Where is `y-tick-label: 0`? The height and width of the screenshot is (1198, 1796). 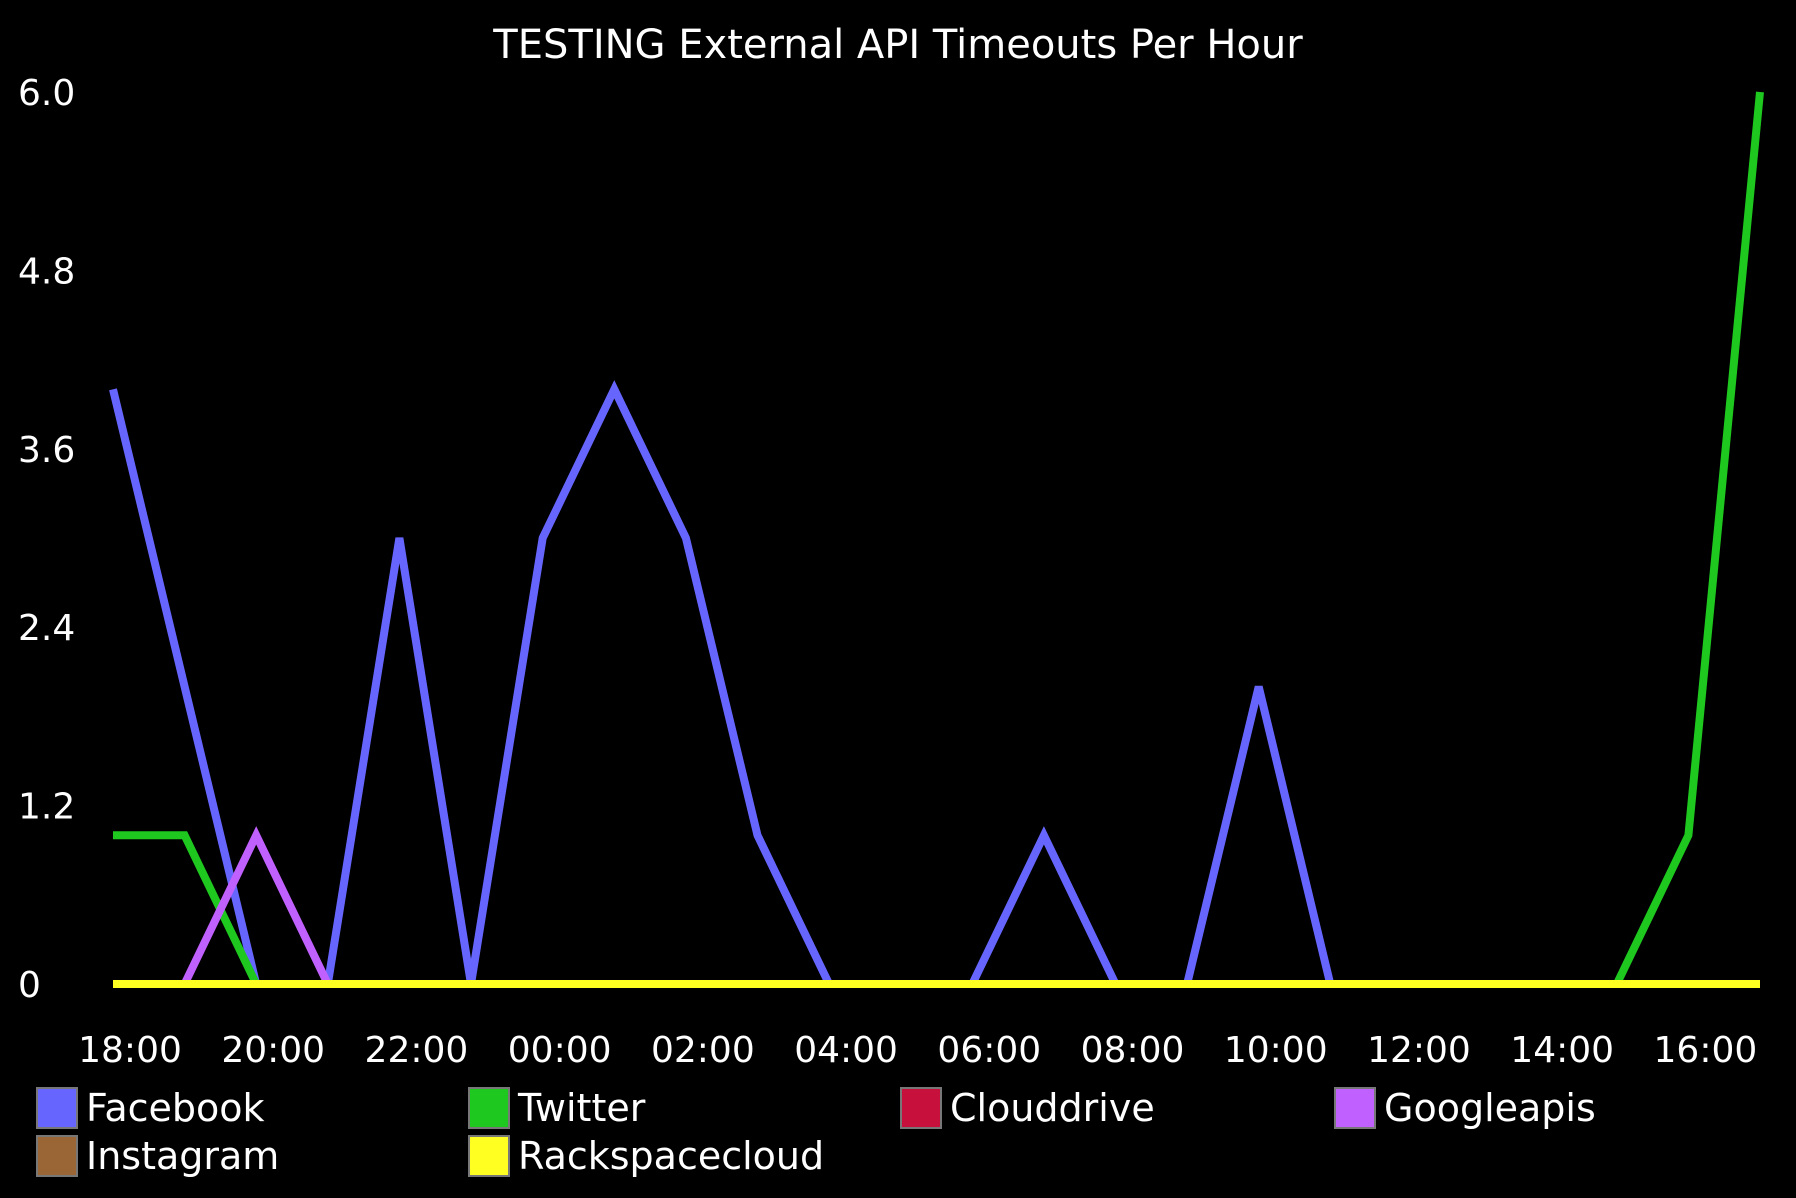
y-tick-label: 0 is located at coordinates (29, 985).